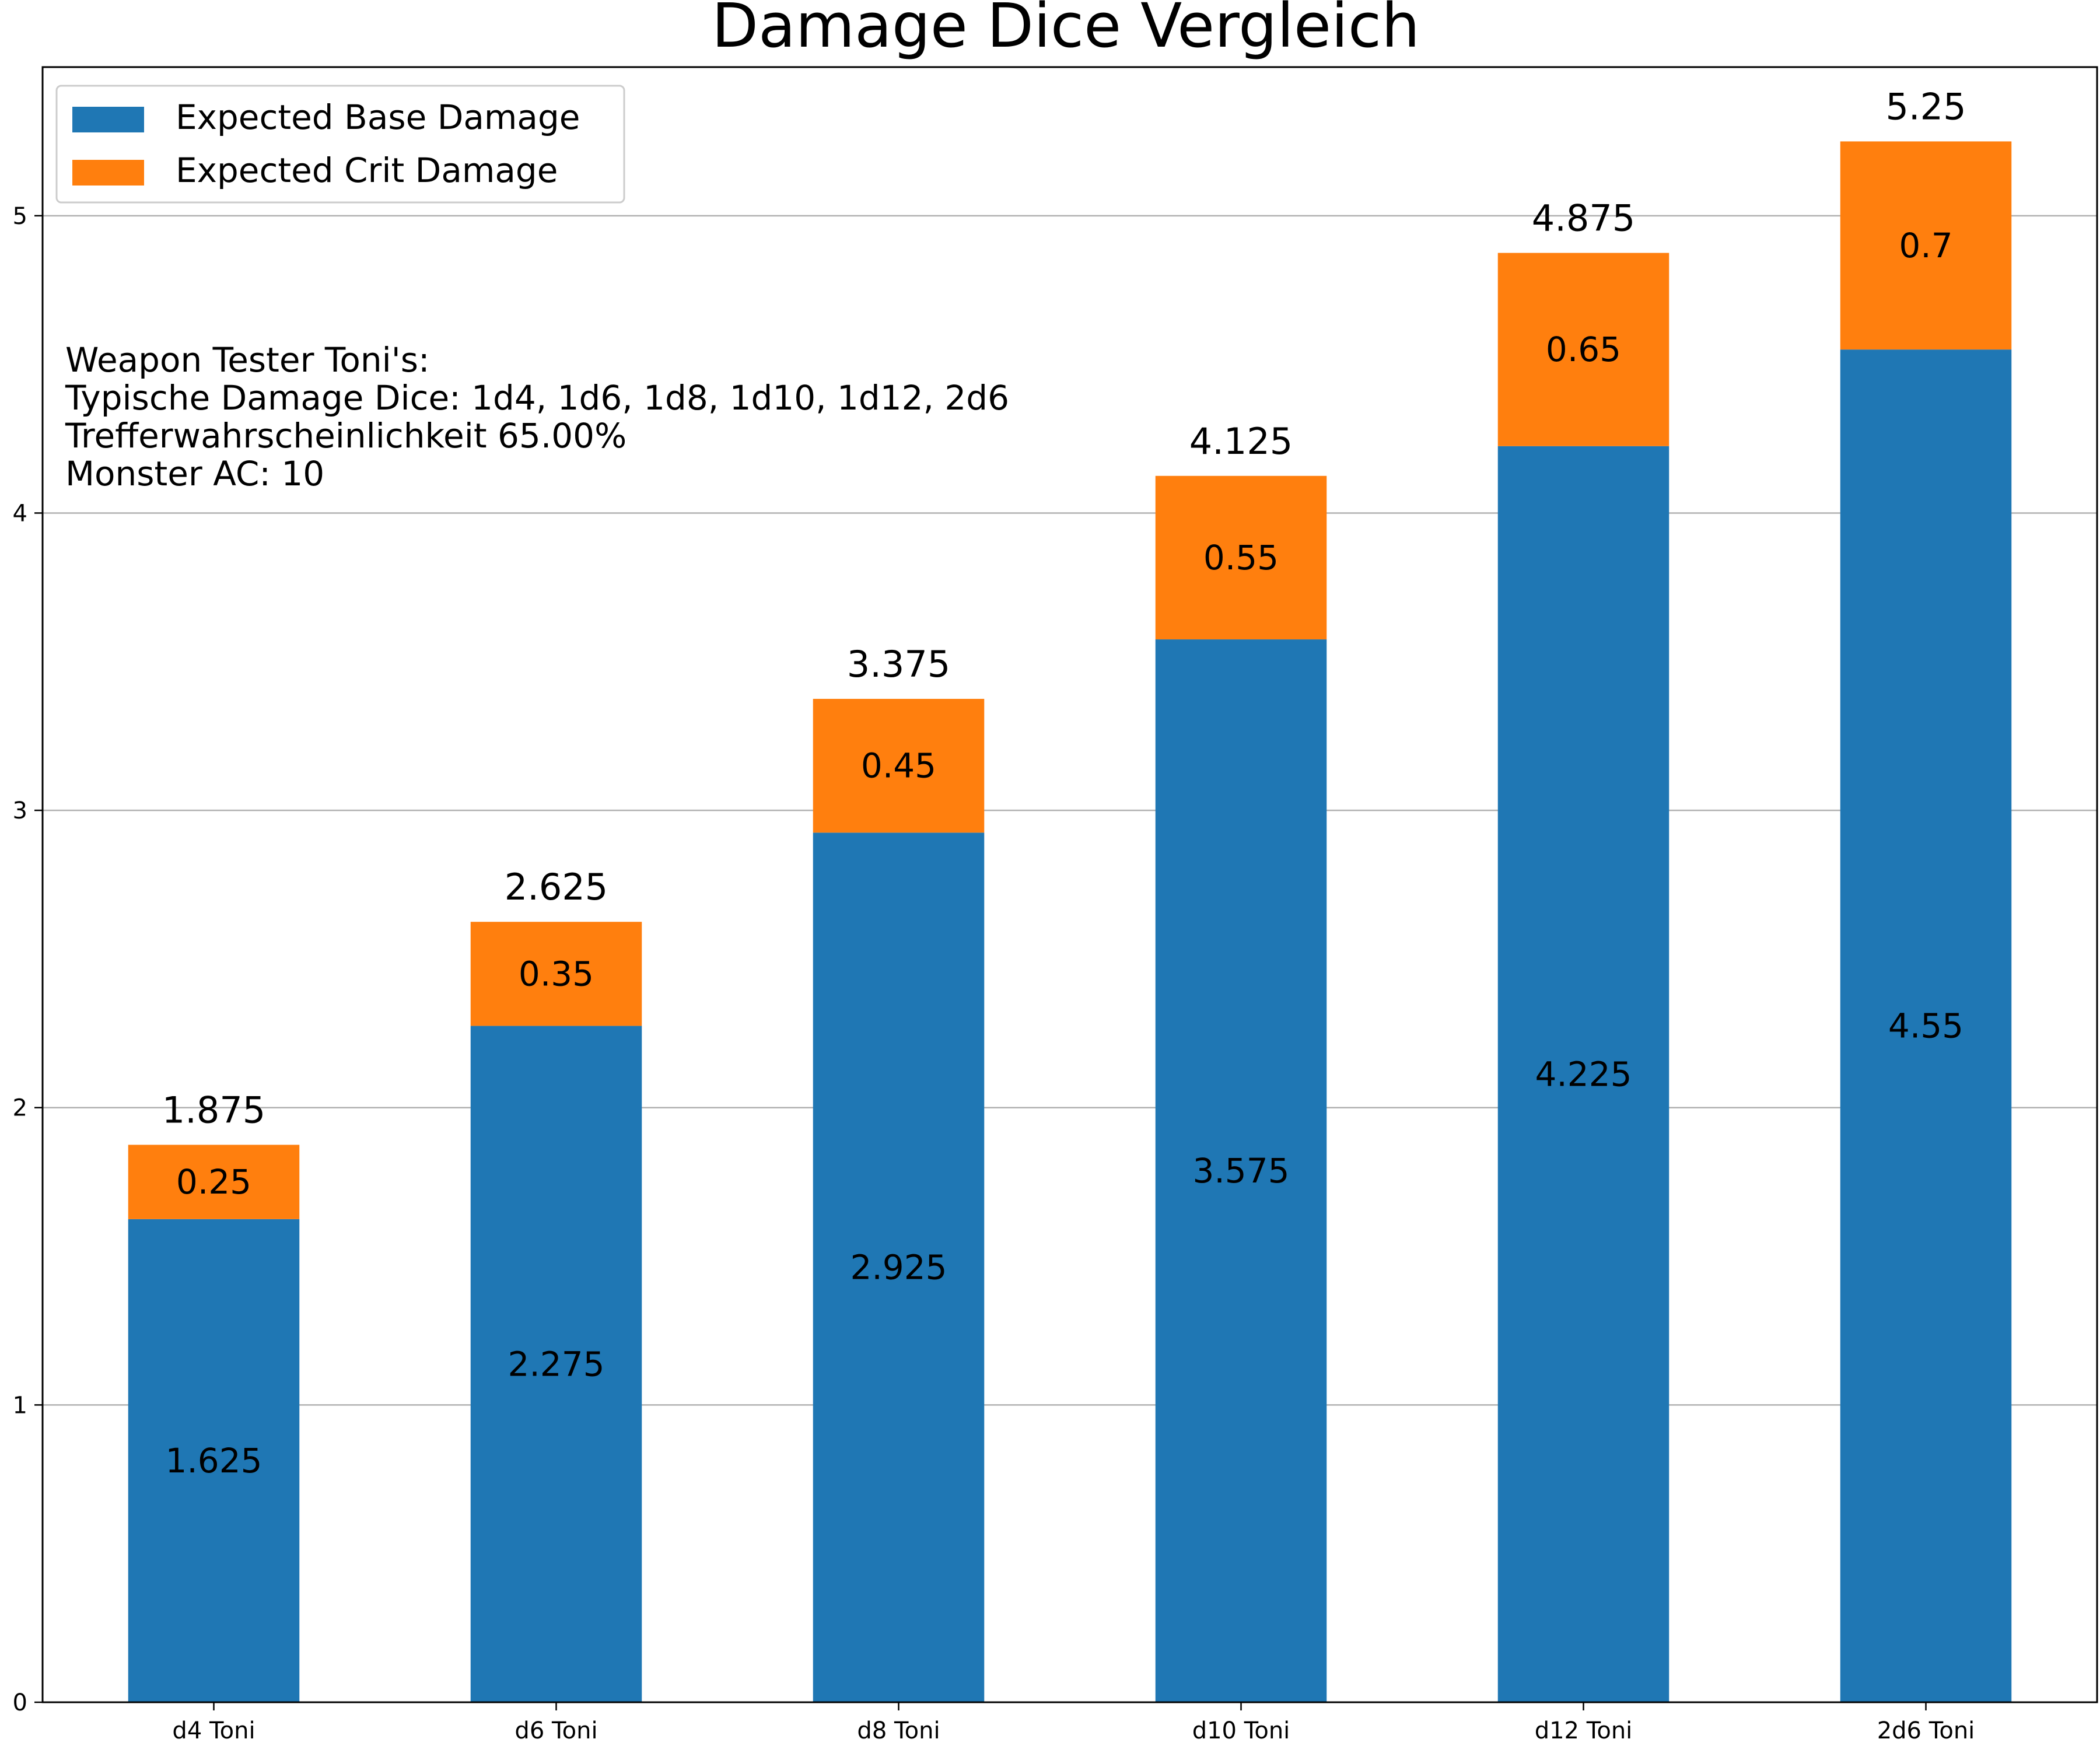 This screenshot has width=2100, height=1753. Describe the element at coordinates (20, 216) in the screenshot. I see `y-tick-label: 5` at that location.